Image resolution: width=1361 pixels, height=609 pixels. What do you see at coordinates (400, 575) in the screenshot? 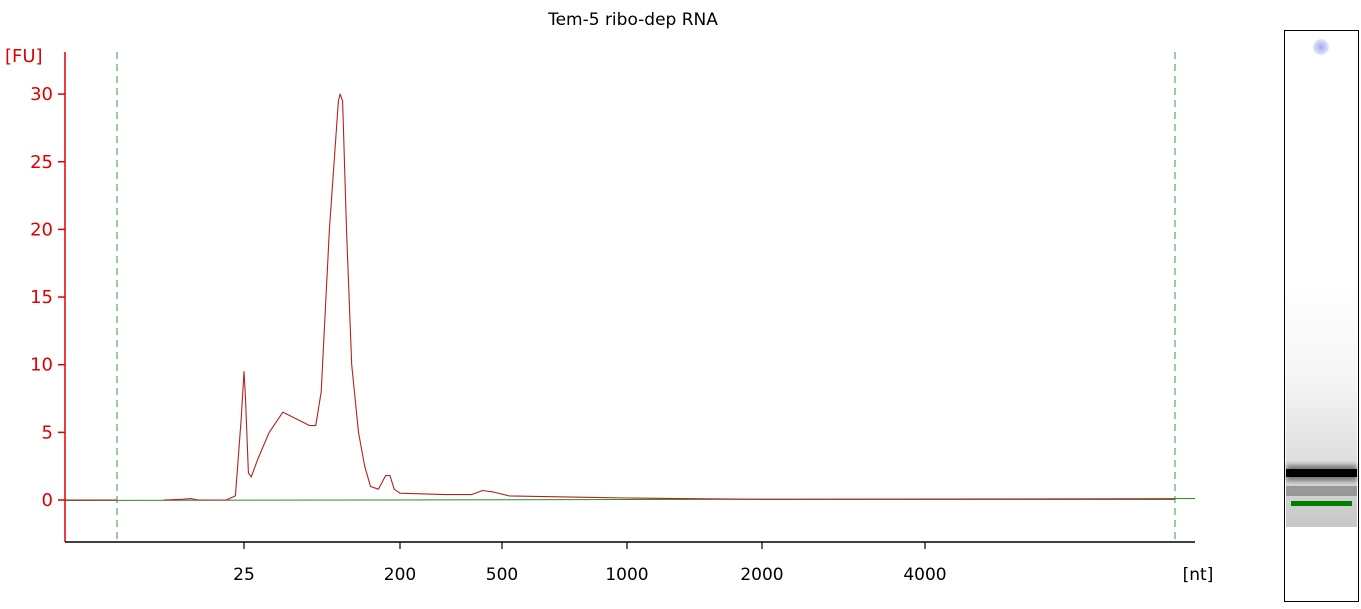
I see `x-tick-label: 200` at bounding box center [400, 575].